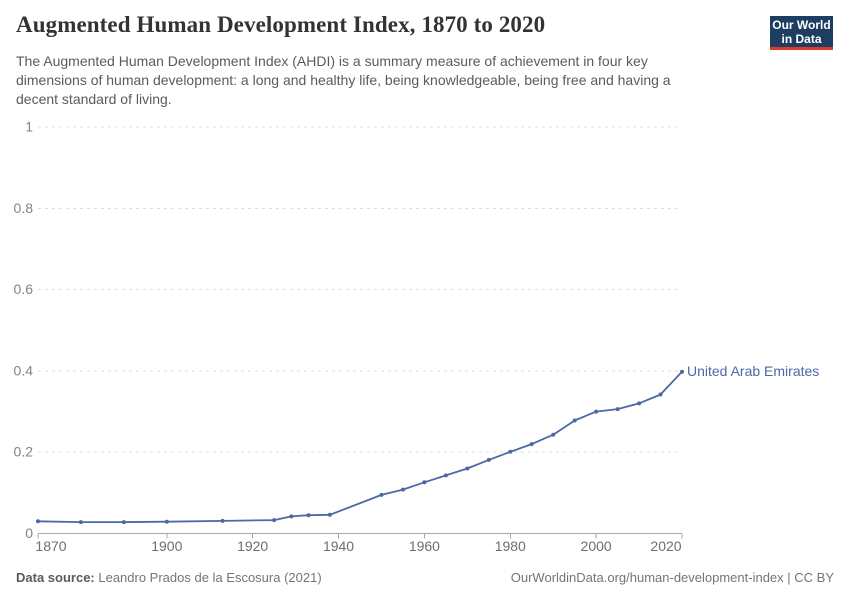 The image size is (850, 600). Describe the element at coordinates (208, 577) in the screenshot. I see `data-source-value: Leandro Prados de la Escosura (2021)` at that location.